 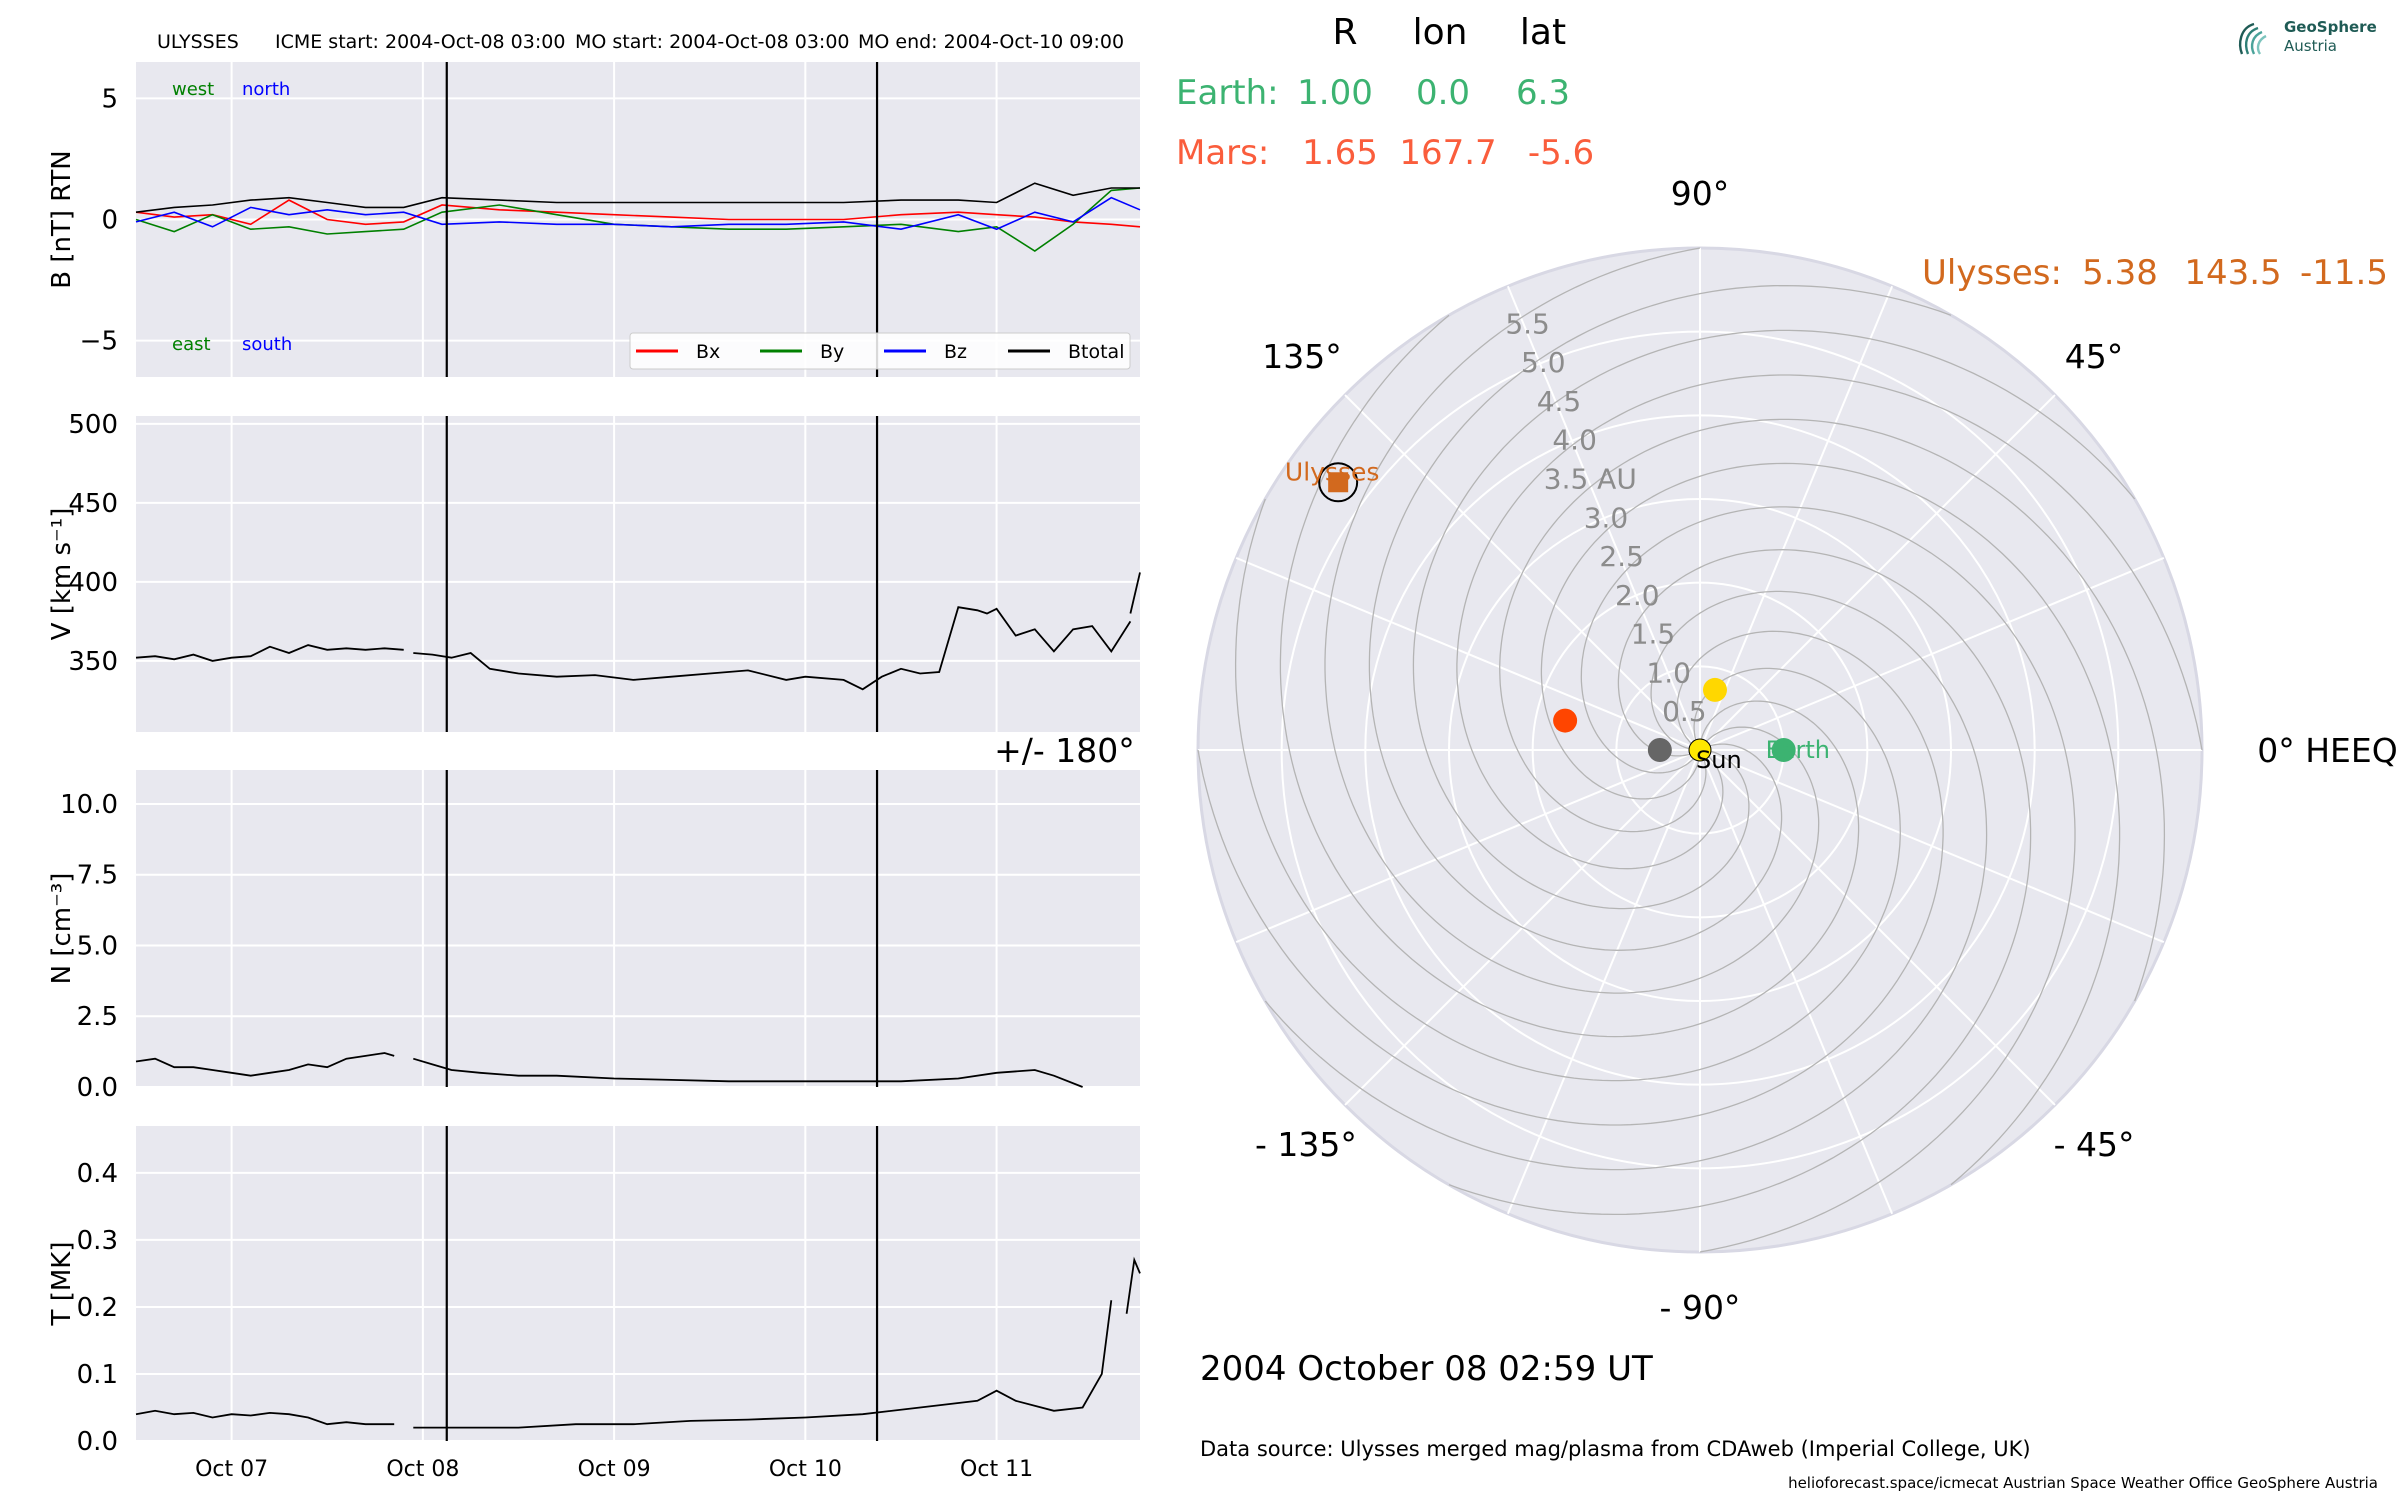 What do you see at coordinates (996, 1469) in the screenshot?
I see `x-tick-label: Oct 11` at bounding box center [996, 1469].